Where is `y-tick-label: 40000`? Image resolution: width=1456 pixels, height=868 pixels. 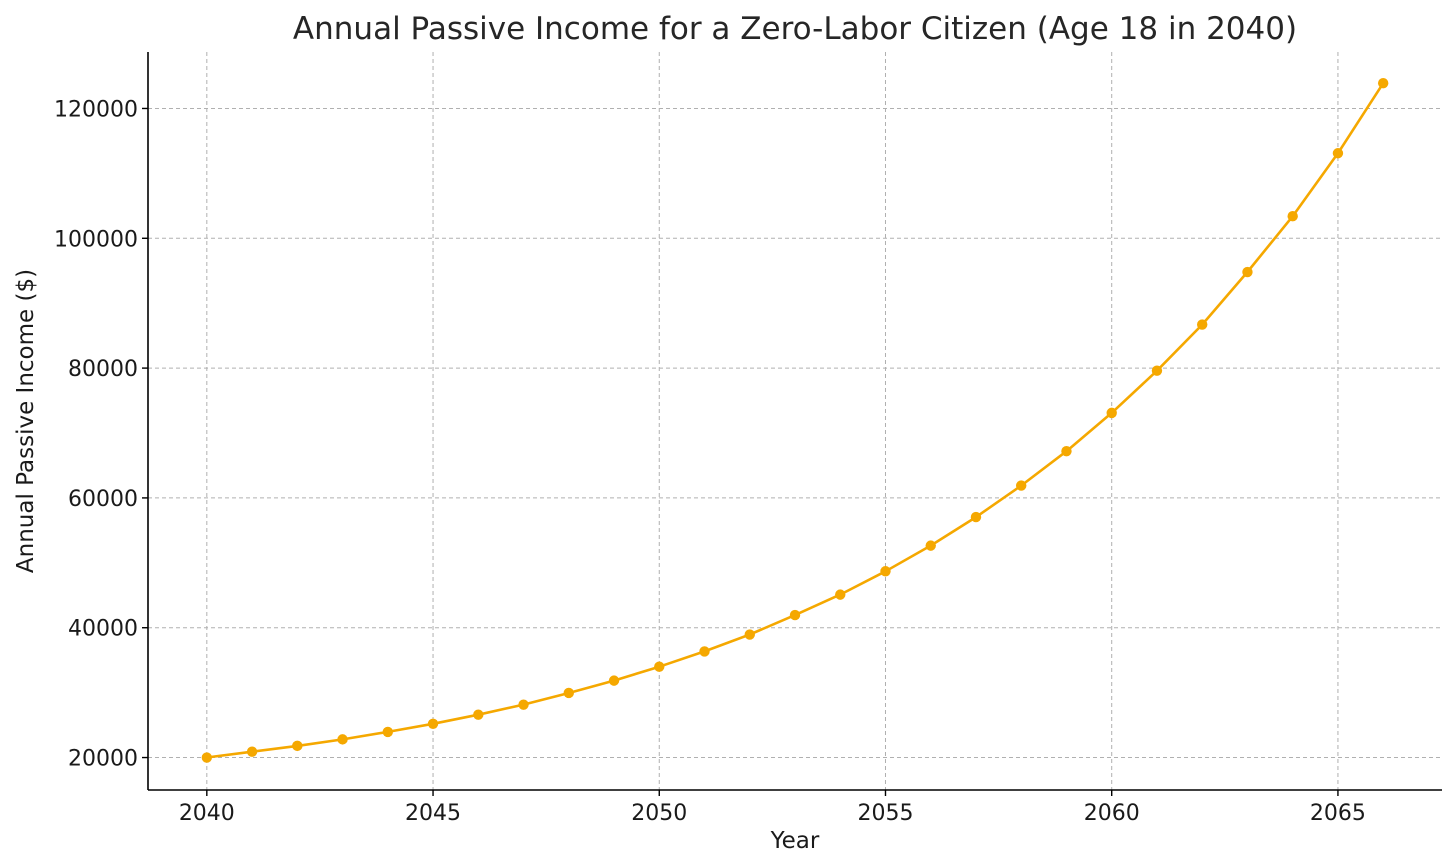
y-tick-label: 40000 is located at coordinates (103, 629).